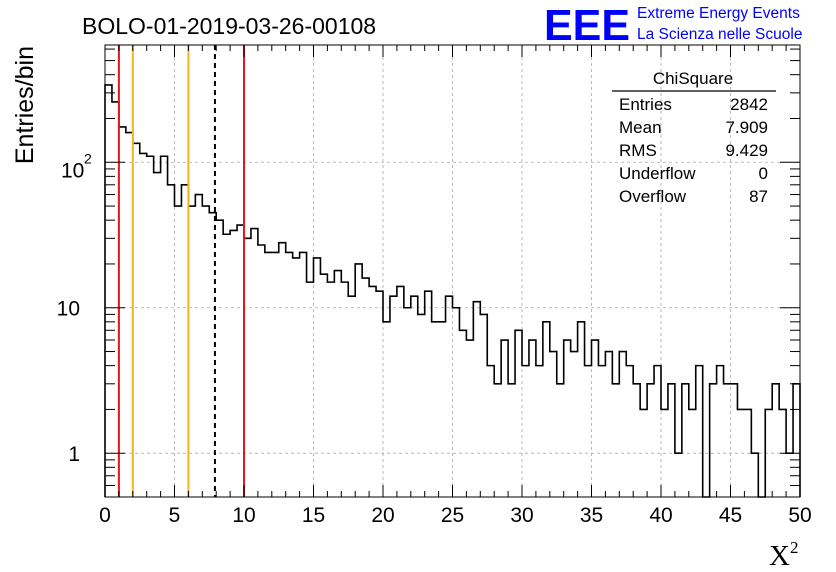 The height and width of the screenshot is (572, 836). Describe the element at coordinates (382, 515) in the screenshot. I see `x-tick-label: 20` at that location.